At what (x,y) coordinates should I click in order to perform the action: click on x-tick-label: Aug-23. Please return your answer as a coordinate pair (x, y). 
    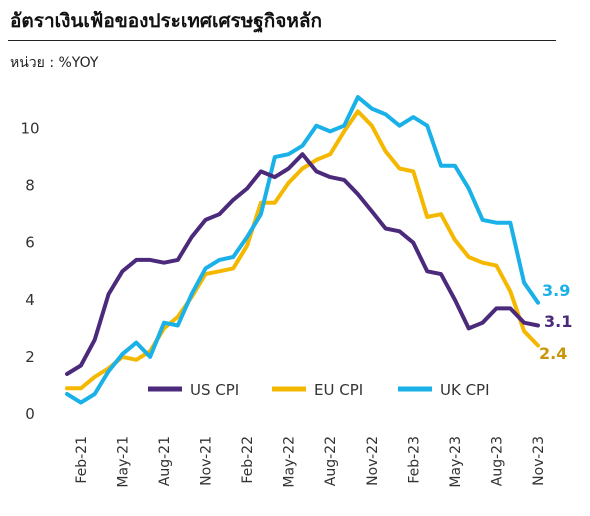
    Looking at the image, I should click on (497, 461).